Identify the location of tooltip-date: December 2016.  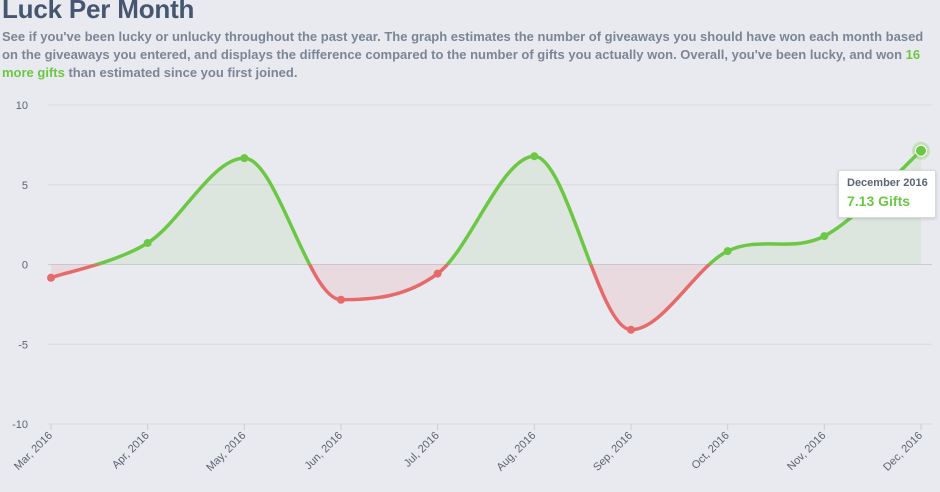
(887, 183).